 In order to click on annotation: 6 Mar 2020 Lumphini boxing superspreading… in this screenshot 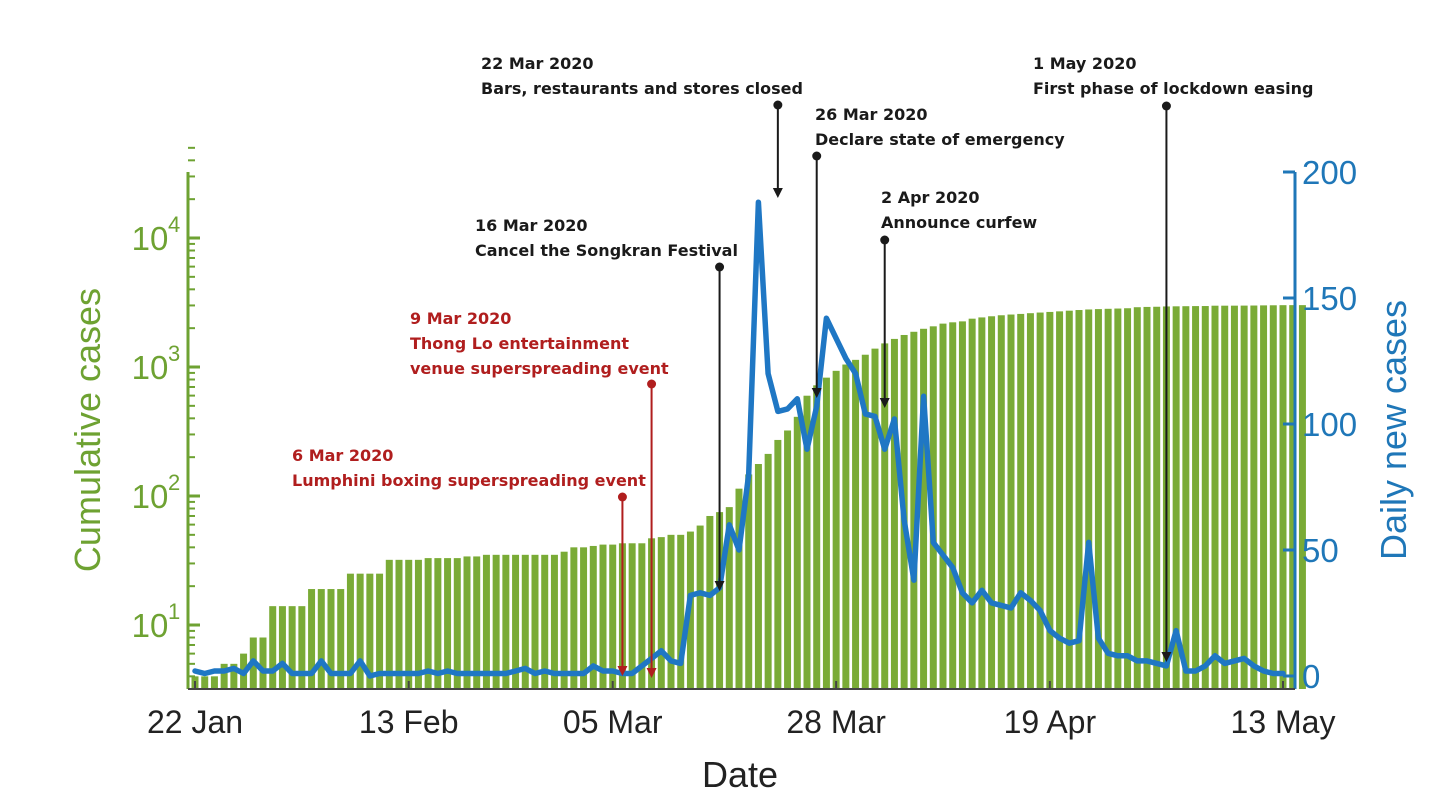, I will do `click(469, 561)`.